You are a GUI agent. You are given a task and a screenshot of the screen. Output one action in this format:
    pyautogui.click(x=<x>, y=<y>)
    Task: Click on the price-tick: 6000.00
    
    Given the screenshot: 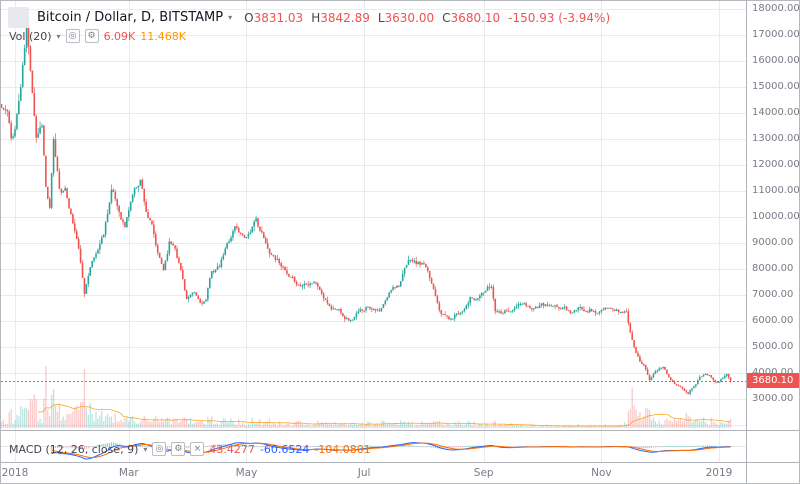 What is the action you would take?
    pyautogui.click(x=773, y=320)
    